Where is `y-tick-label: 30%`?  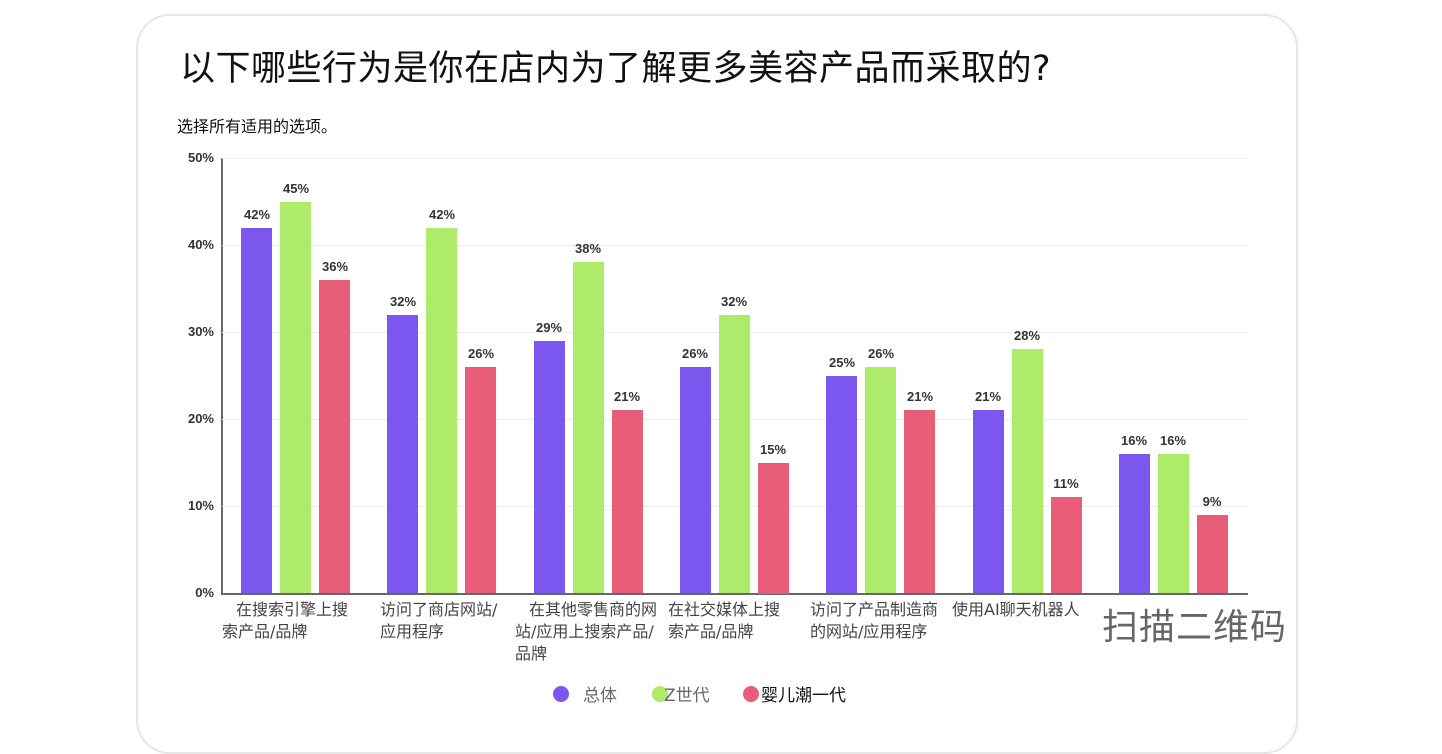
y-tick-label: 30% is located at coordinates (200, 331).